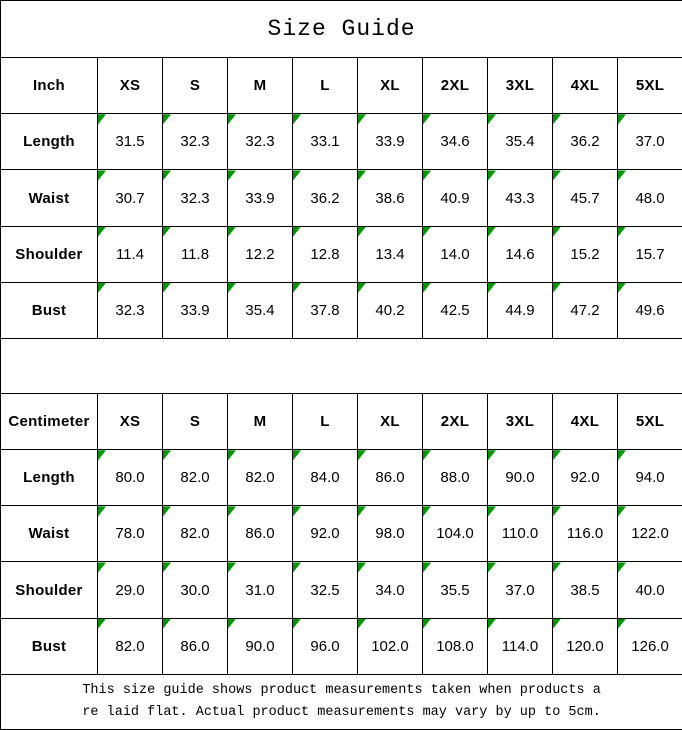 The width and height of the screenshot is (682, 730). What do you see at coordinates (390, 198) in the screenshot?
I see `measurement-value-cell: 38.6` at bounding box center [390, 198].